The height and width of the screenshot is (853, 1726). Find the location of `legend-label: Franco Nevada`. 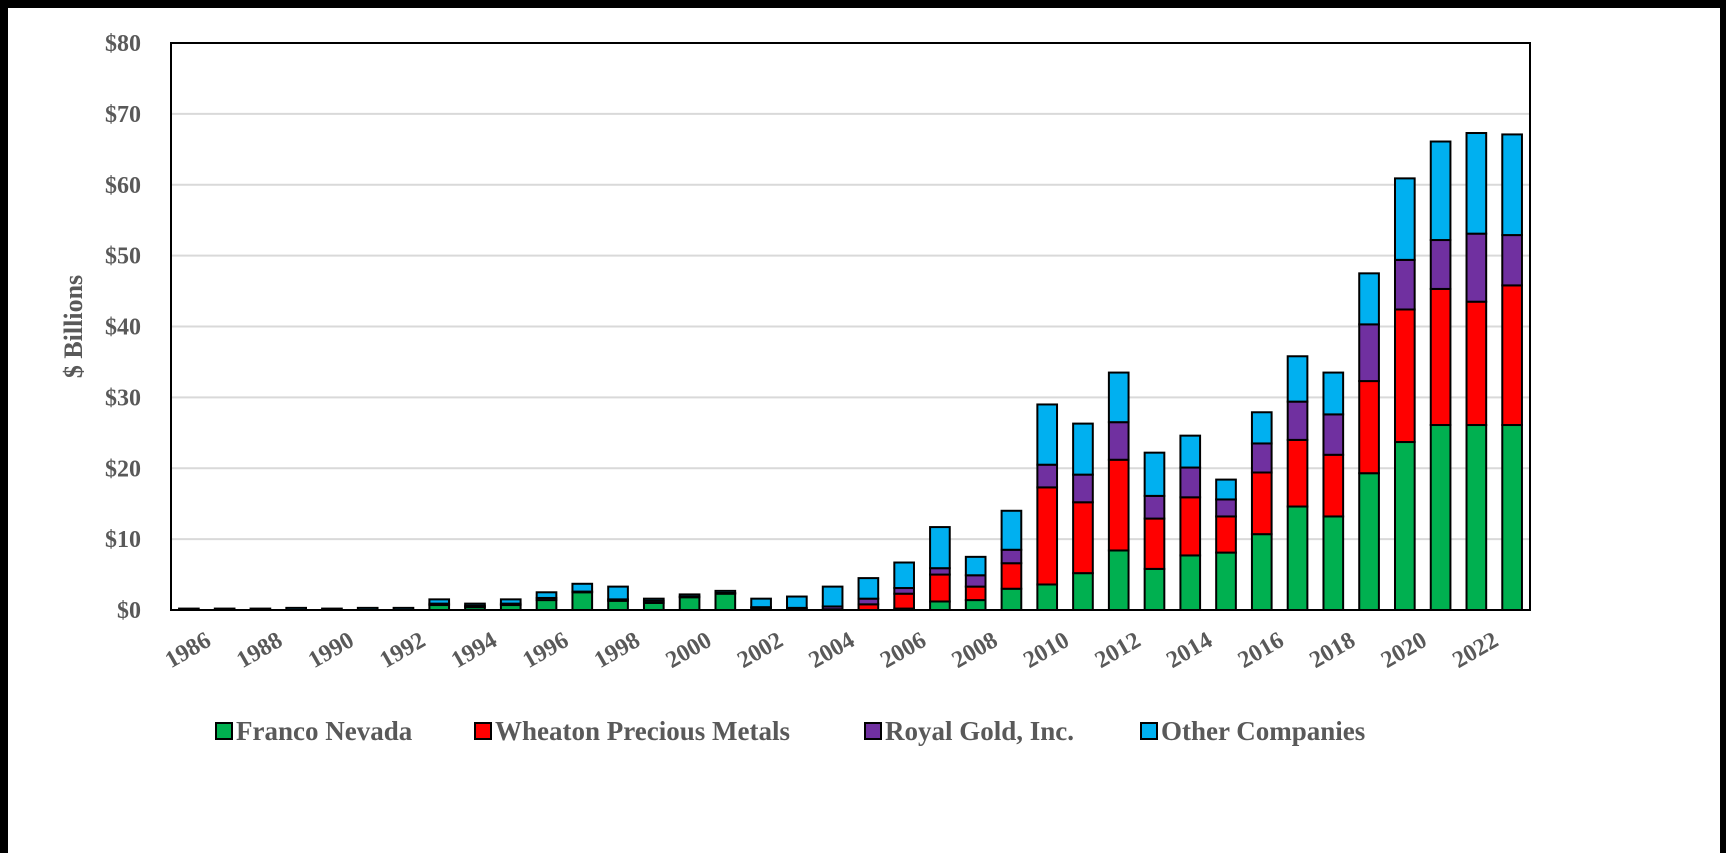

legend-label: Franco Nevada is located at coordinates (324, 731).